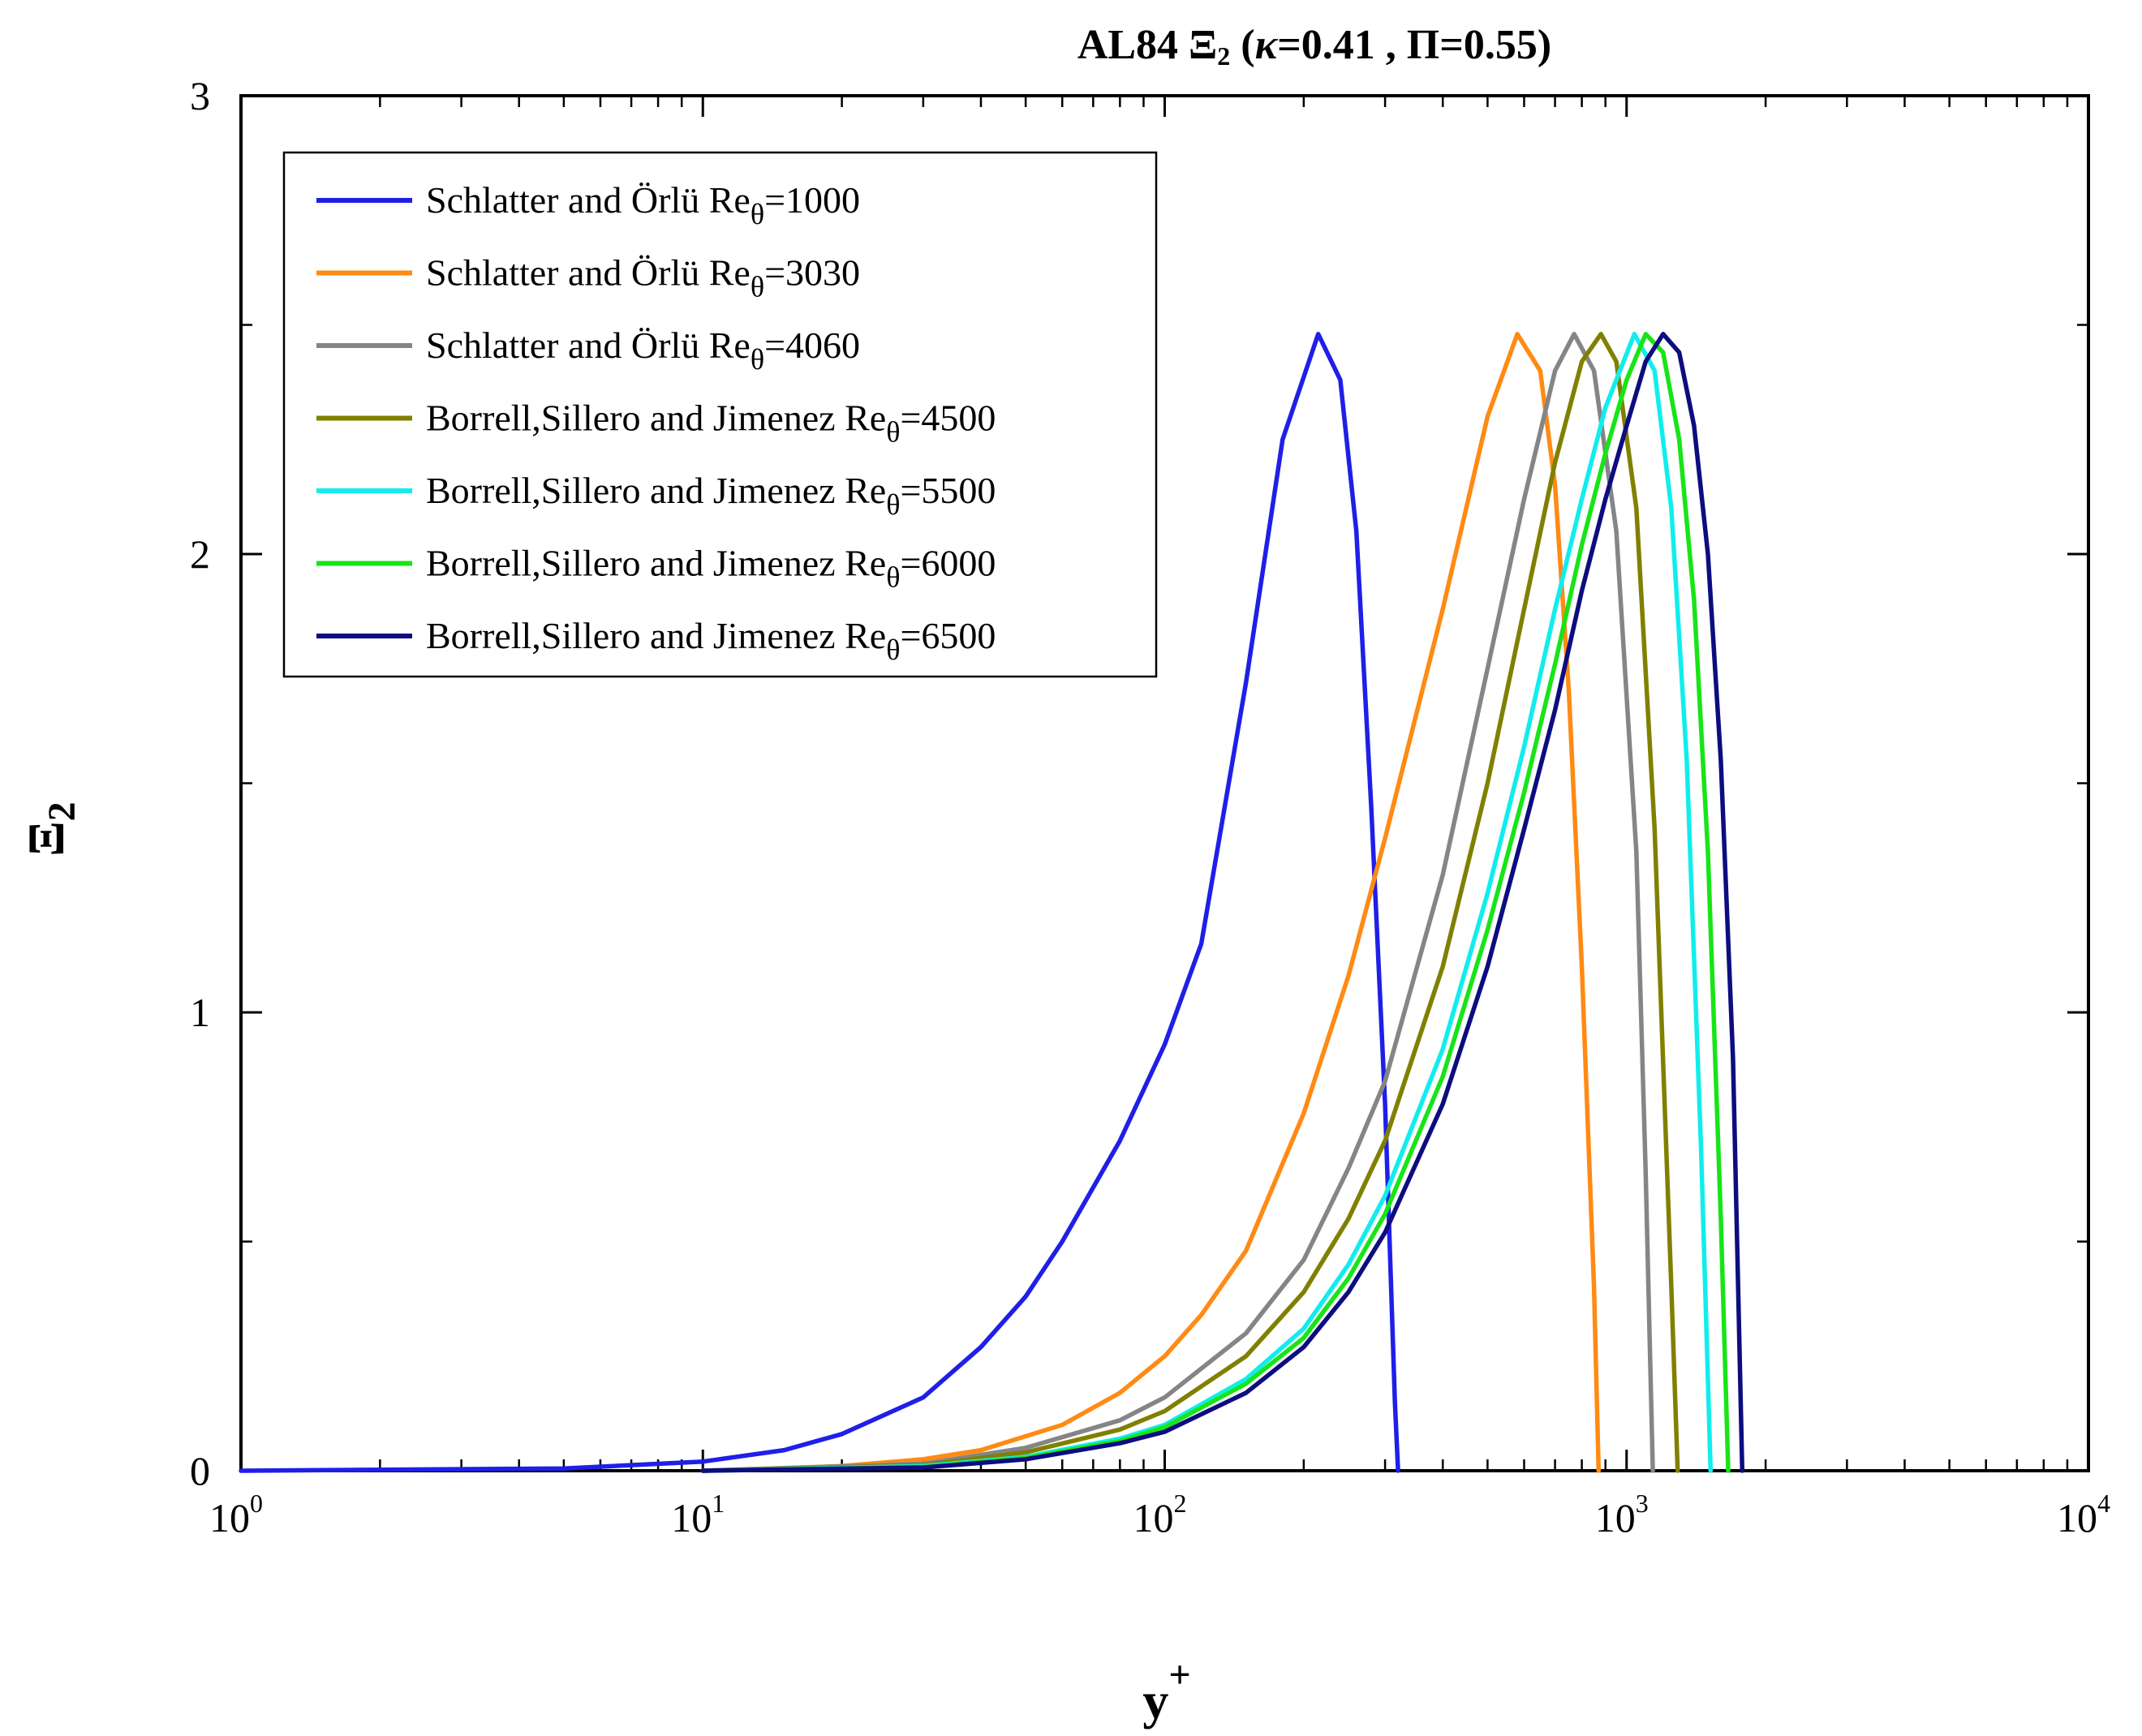 This screenshot has height=1736, width=2142. I want to click on title-kappa: κ, so click(1267, 45).